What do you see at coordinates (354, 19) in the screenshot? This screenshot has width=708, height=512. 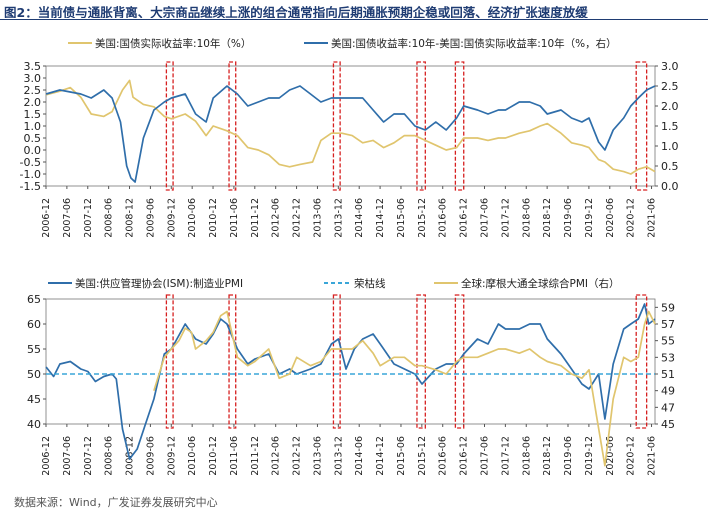 I see `title-rule` at bounding box center [354, 19].